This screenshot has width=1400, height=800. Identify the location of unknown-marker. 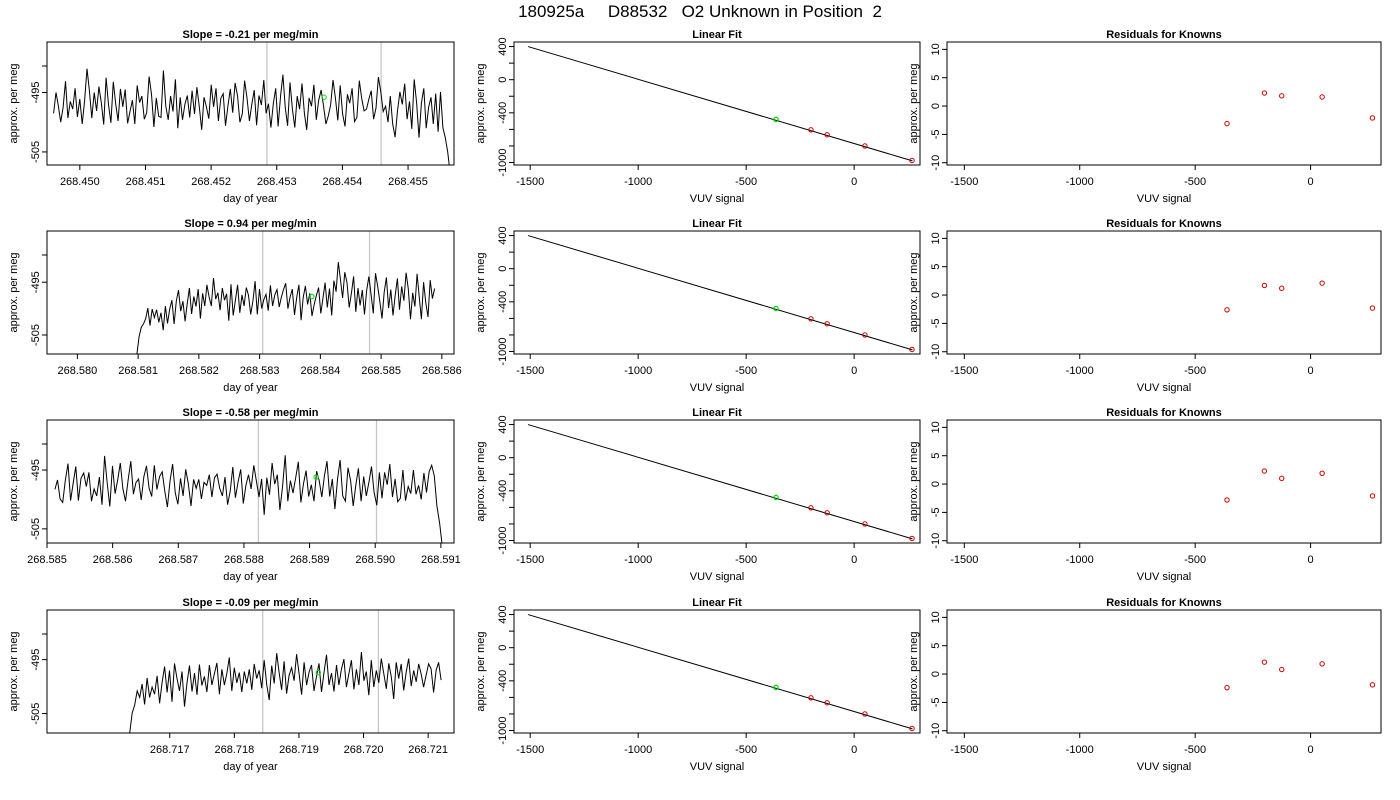
(318, 672).